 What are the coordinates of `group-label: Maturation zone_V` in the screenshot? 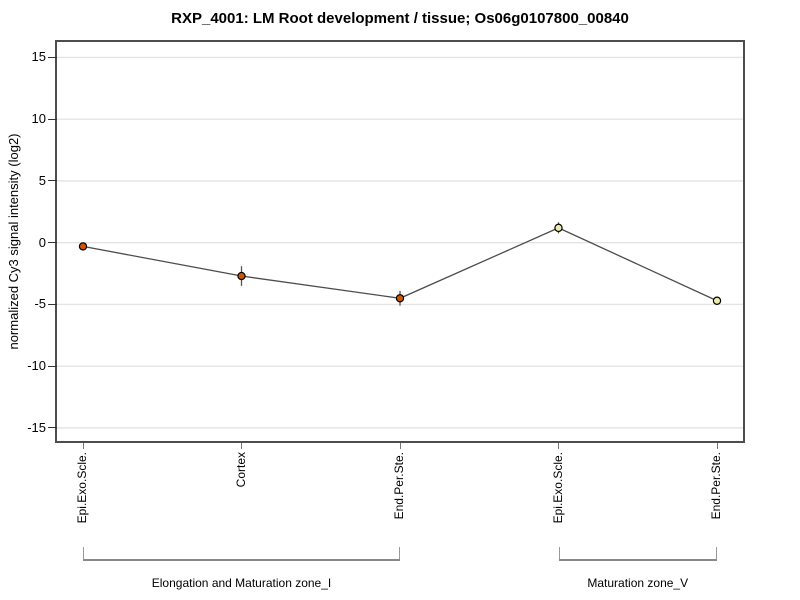 It's located at (638, 583).